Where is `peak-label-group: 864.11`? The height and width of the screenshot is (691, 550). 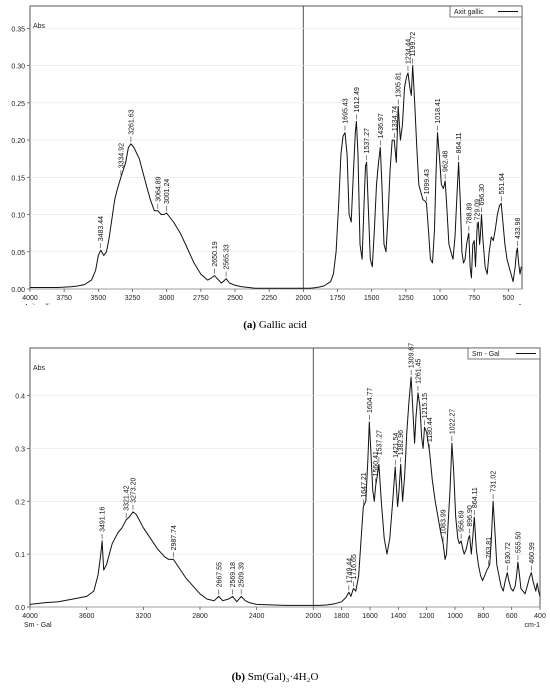
peak-label-group: 864.11 is located at coordinates (475, 501).